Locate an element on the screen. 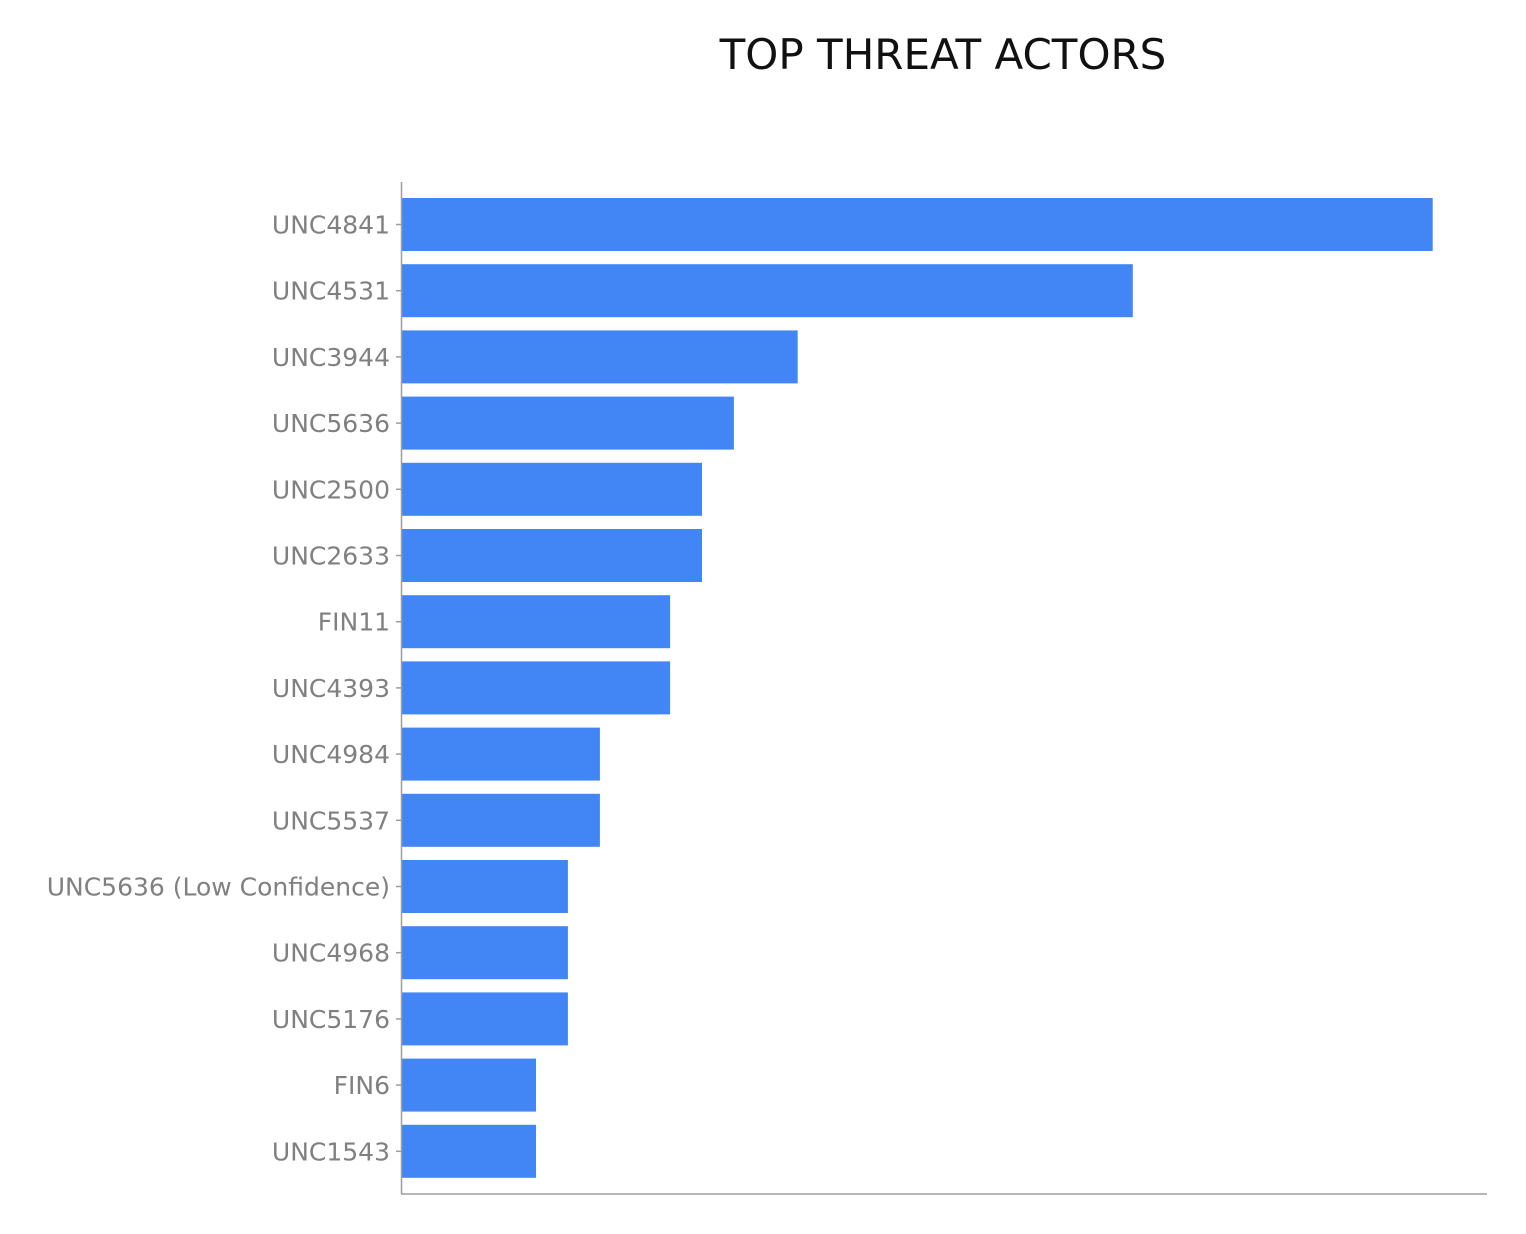  y-ticks-group is located at coordinates (398, 688).